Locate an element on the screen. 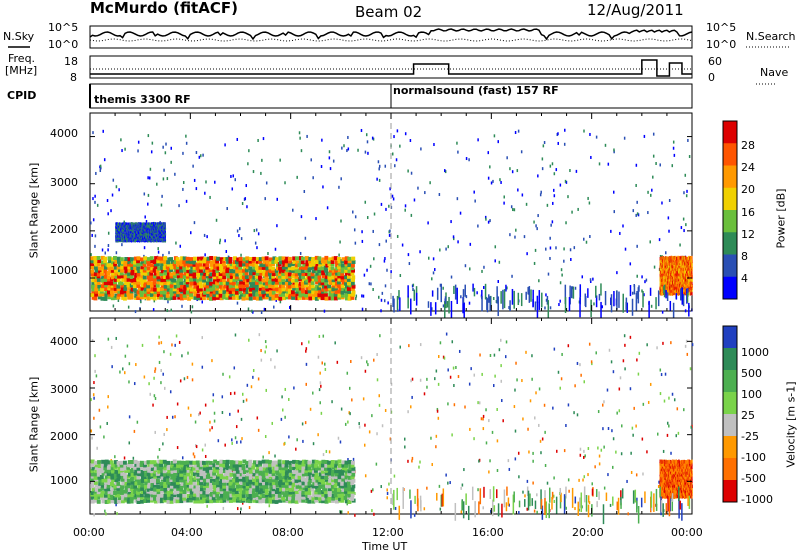 The image size is (800, 554). date-title: 12/Aug/2011 is located at coordinates (635, 10).